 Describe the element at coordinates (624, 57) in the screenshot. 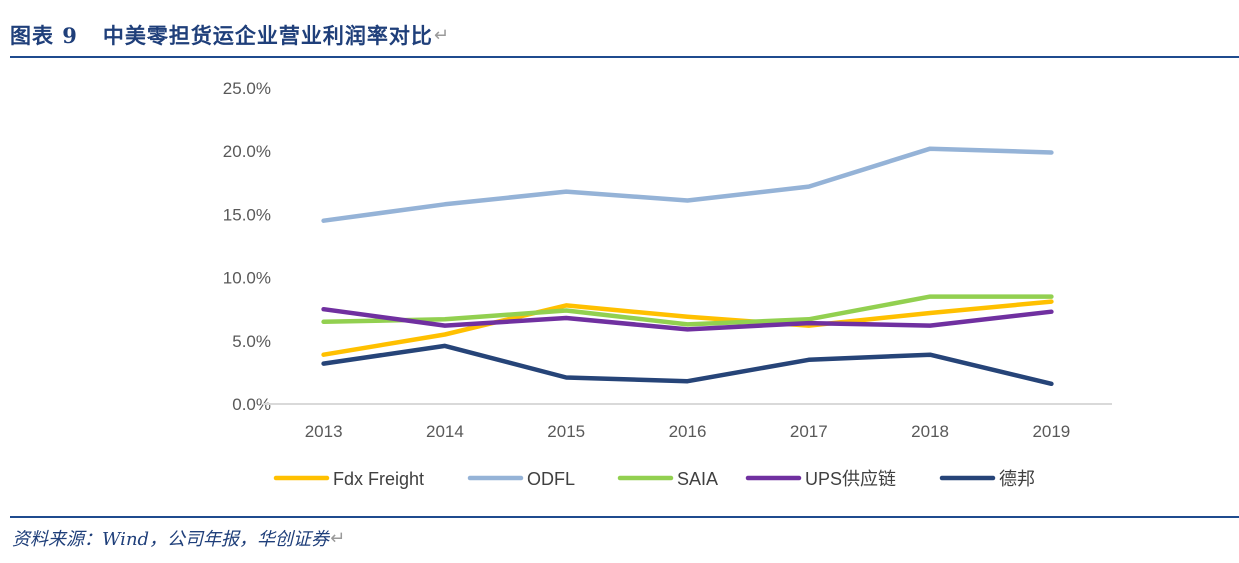

I see `title-divider` at that location.